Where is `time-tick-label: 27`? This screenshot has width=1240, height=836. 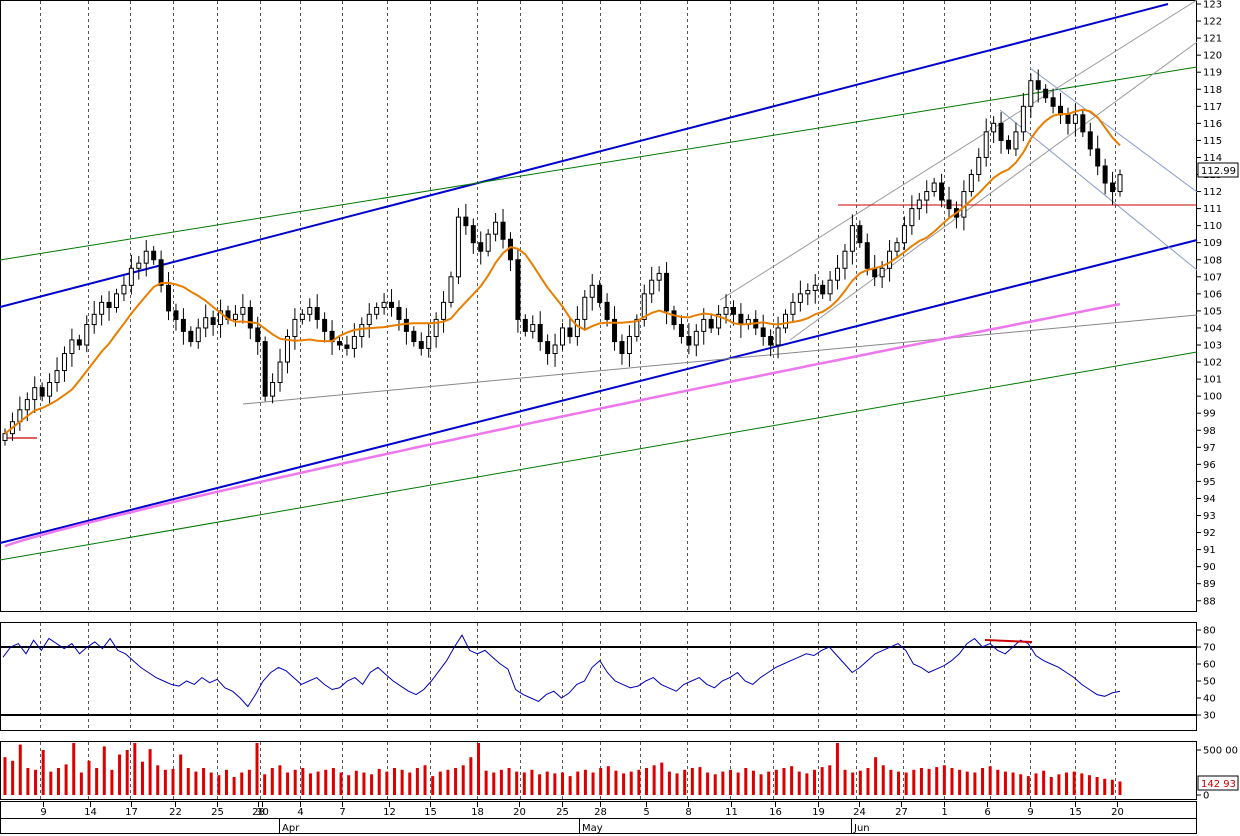 time-tick-label: 27 is located at coordinates (901, 812).